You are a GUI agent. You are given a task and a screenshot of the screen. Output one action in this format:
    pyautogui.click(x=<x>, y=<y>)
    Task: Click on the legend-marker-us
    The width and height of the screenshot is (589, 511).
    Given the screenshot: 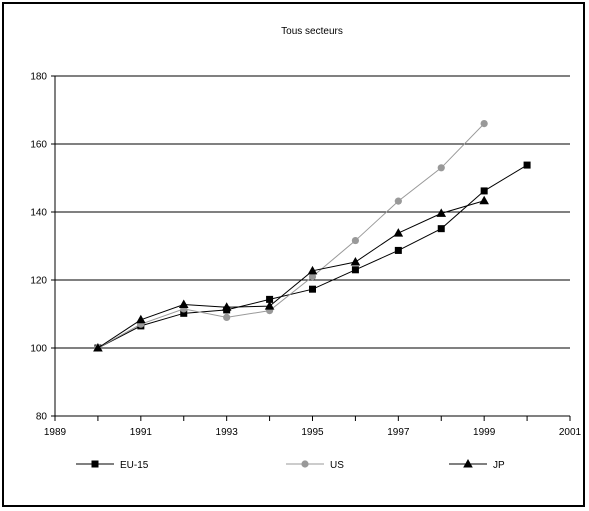 What is the action you would take?
    pyautogui.click(x=305, y=464)
    